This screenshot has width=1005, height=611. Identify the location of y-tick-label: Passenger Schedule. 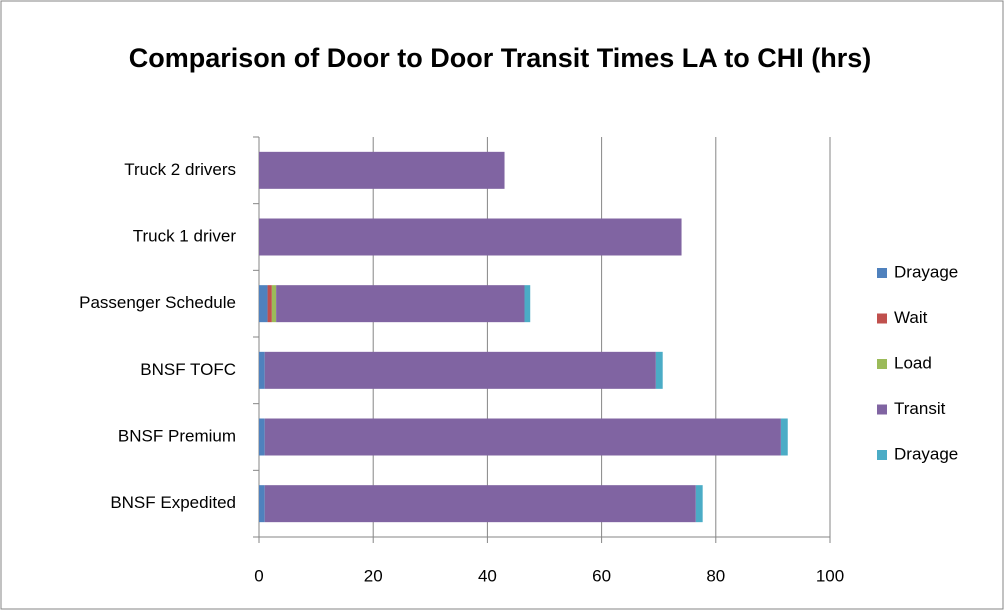
(157, 302).